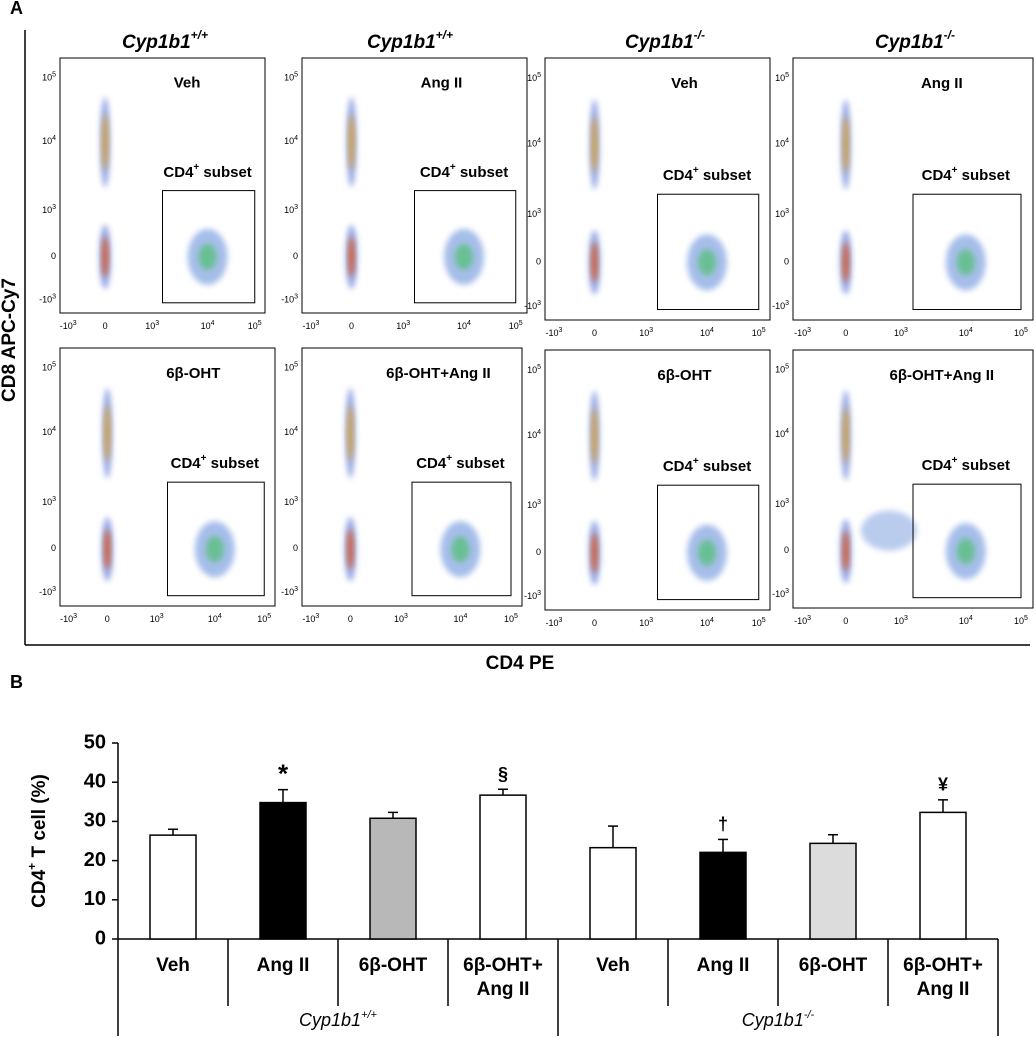  I want to click on group-label-part: Cyp1b1, so click(773, 1020).